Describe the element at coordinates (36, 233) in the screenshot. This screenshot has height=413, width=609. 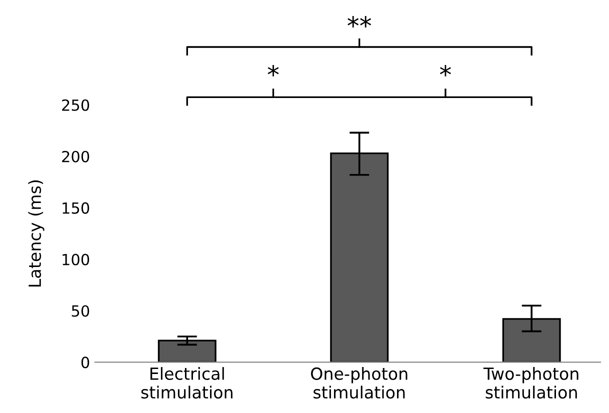
I see `y-axis-title: Latency (ms)` at that location.